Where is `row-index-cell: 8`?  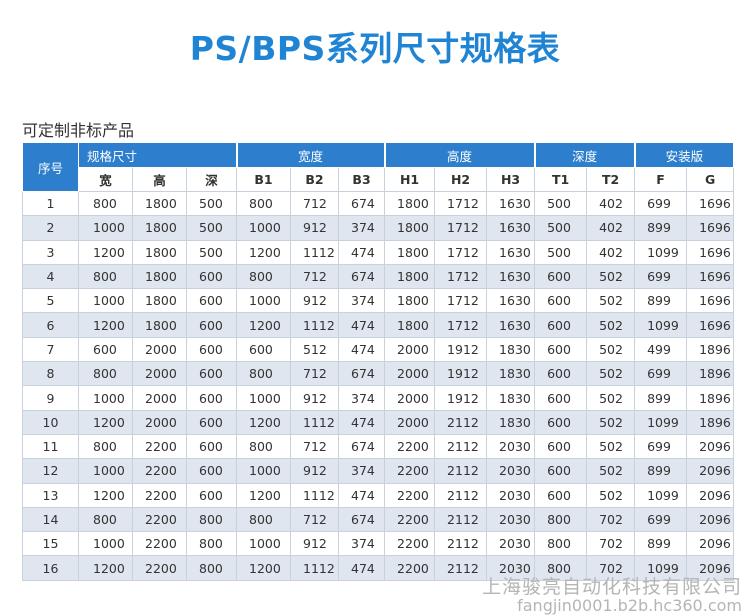
row-index-cell: 8 is located at coordinates (50, 374).